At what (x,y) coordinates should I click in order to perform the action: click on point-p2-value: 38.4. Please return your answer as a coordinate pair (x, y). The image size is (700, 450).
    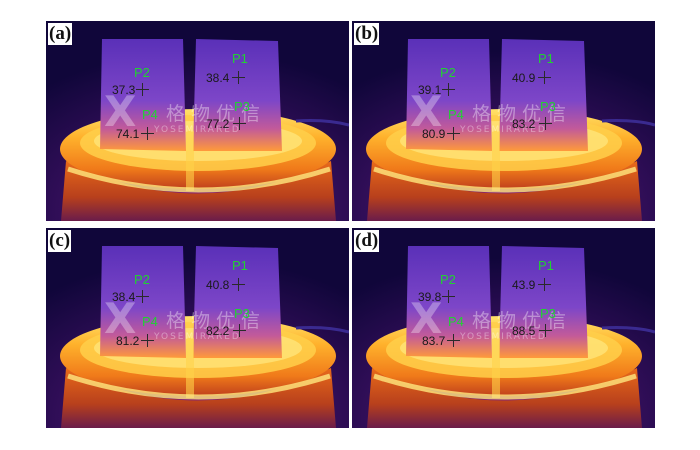
    Looking at the image, I should click on (124, 297).